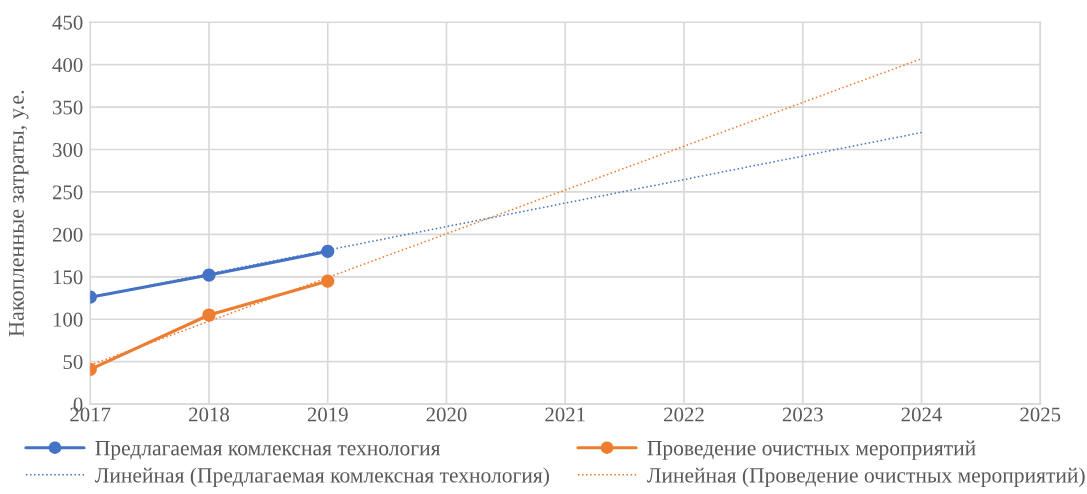 This screenshot has height=494, width=1087. Describe the element at coordinates (67, 22) in the screenshot. I see `y-tick-label: 450` at that location.